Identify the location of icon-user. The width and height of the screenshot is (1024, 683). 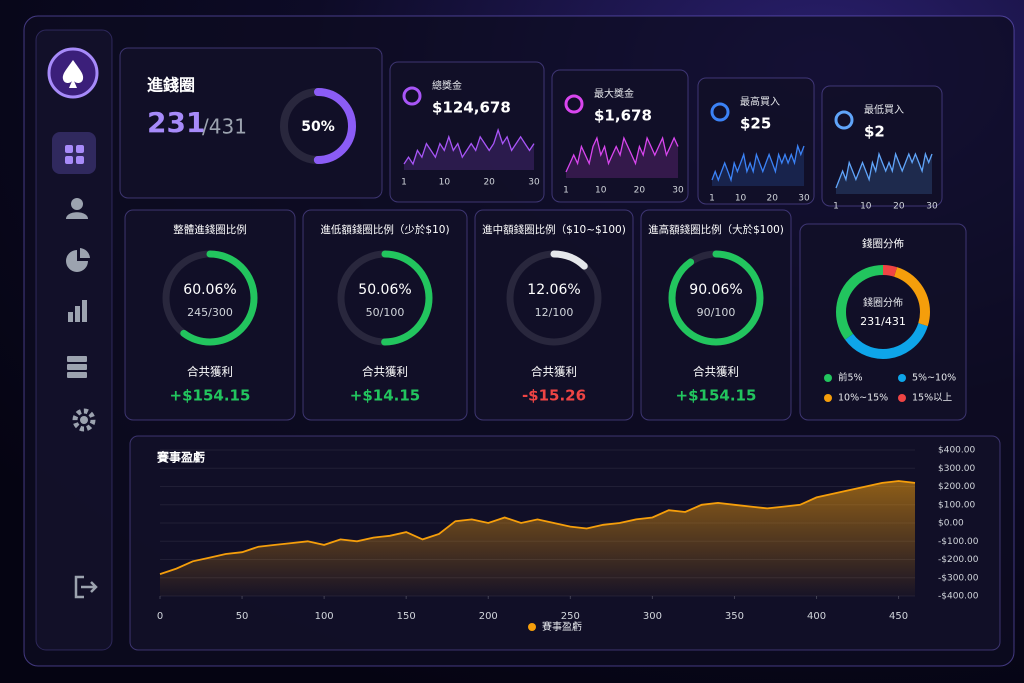
(77, 208).